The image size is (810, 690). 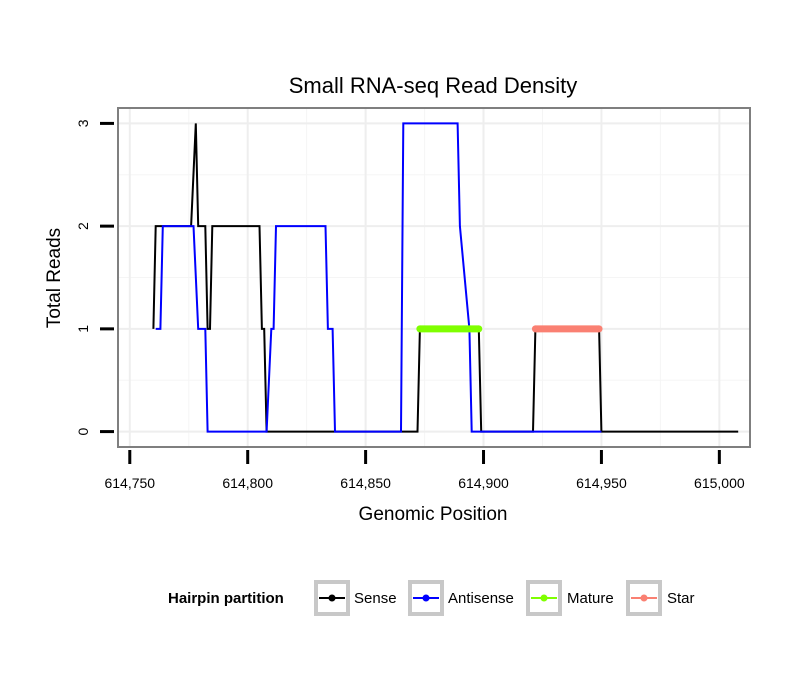 I want to click on x-tick-label: 614,850, so click(x=365, y=483).